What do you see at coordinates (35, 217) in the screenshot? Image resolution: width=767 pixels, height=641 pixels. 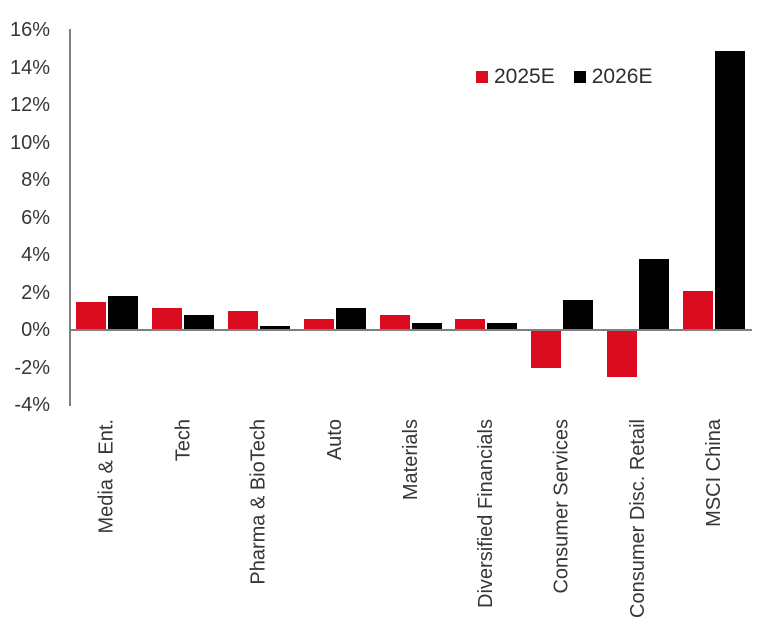 I see `y-axis-tick-label: 6%` at bounding box center [35, 217].